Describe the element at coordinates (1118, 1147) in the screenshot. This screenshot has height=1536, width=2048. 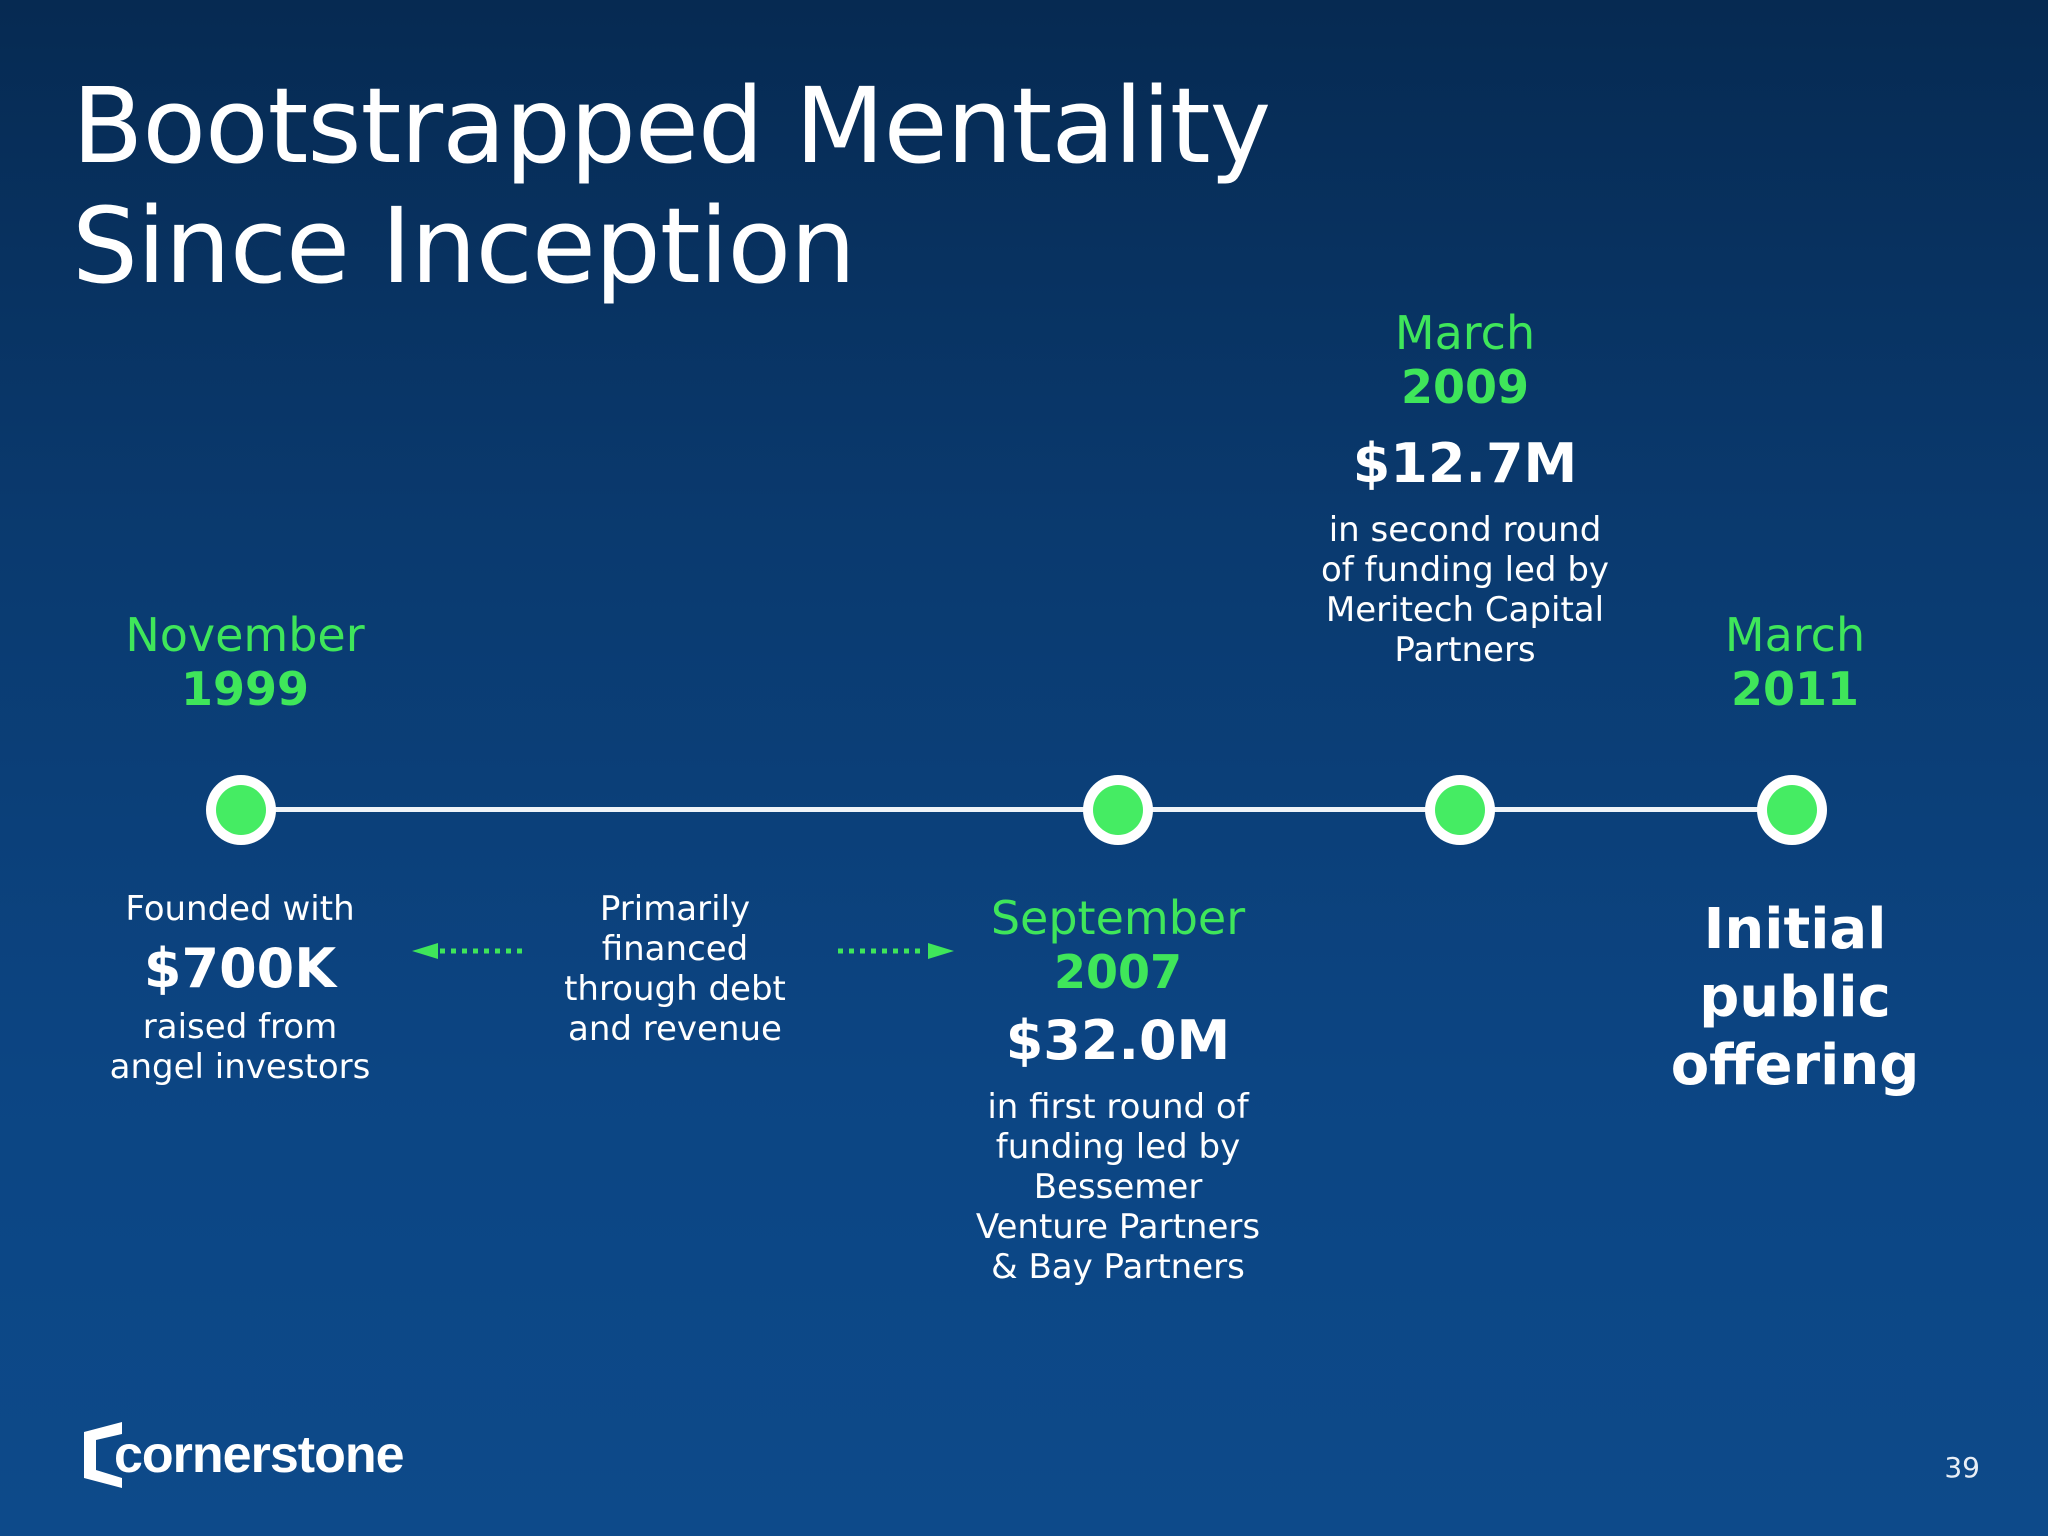
I see `milestone-description-line: funding led by` at that location.